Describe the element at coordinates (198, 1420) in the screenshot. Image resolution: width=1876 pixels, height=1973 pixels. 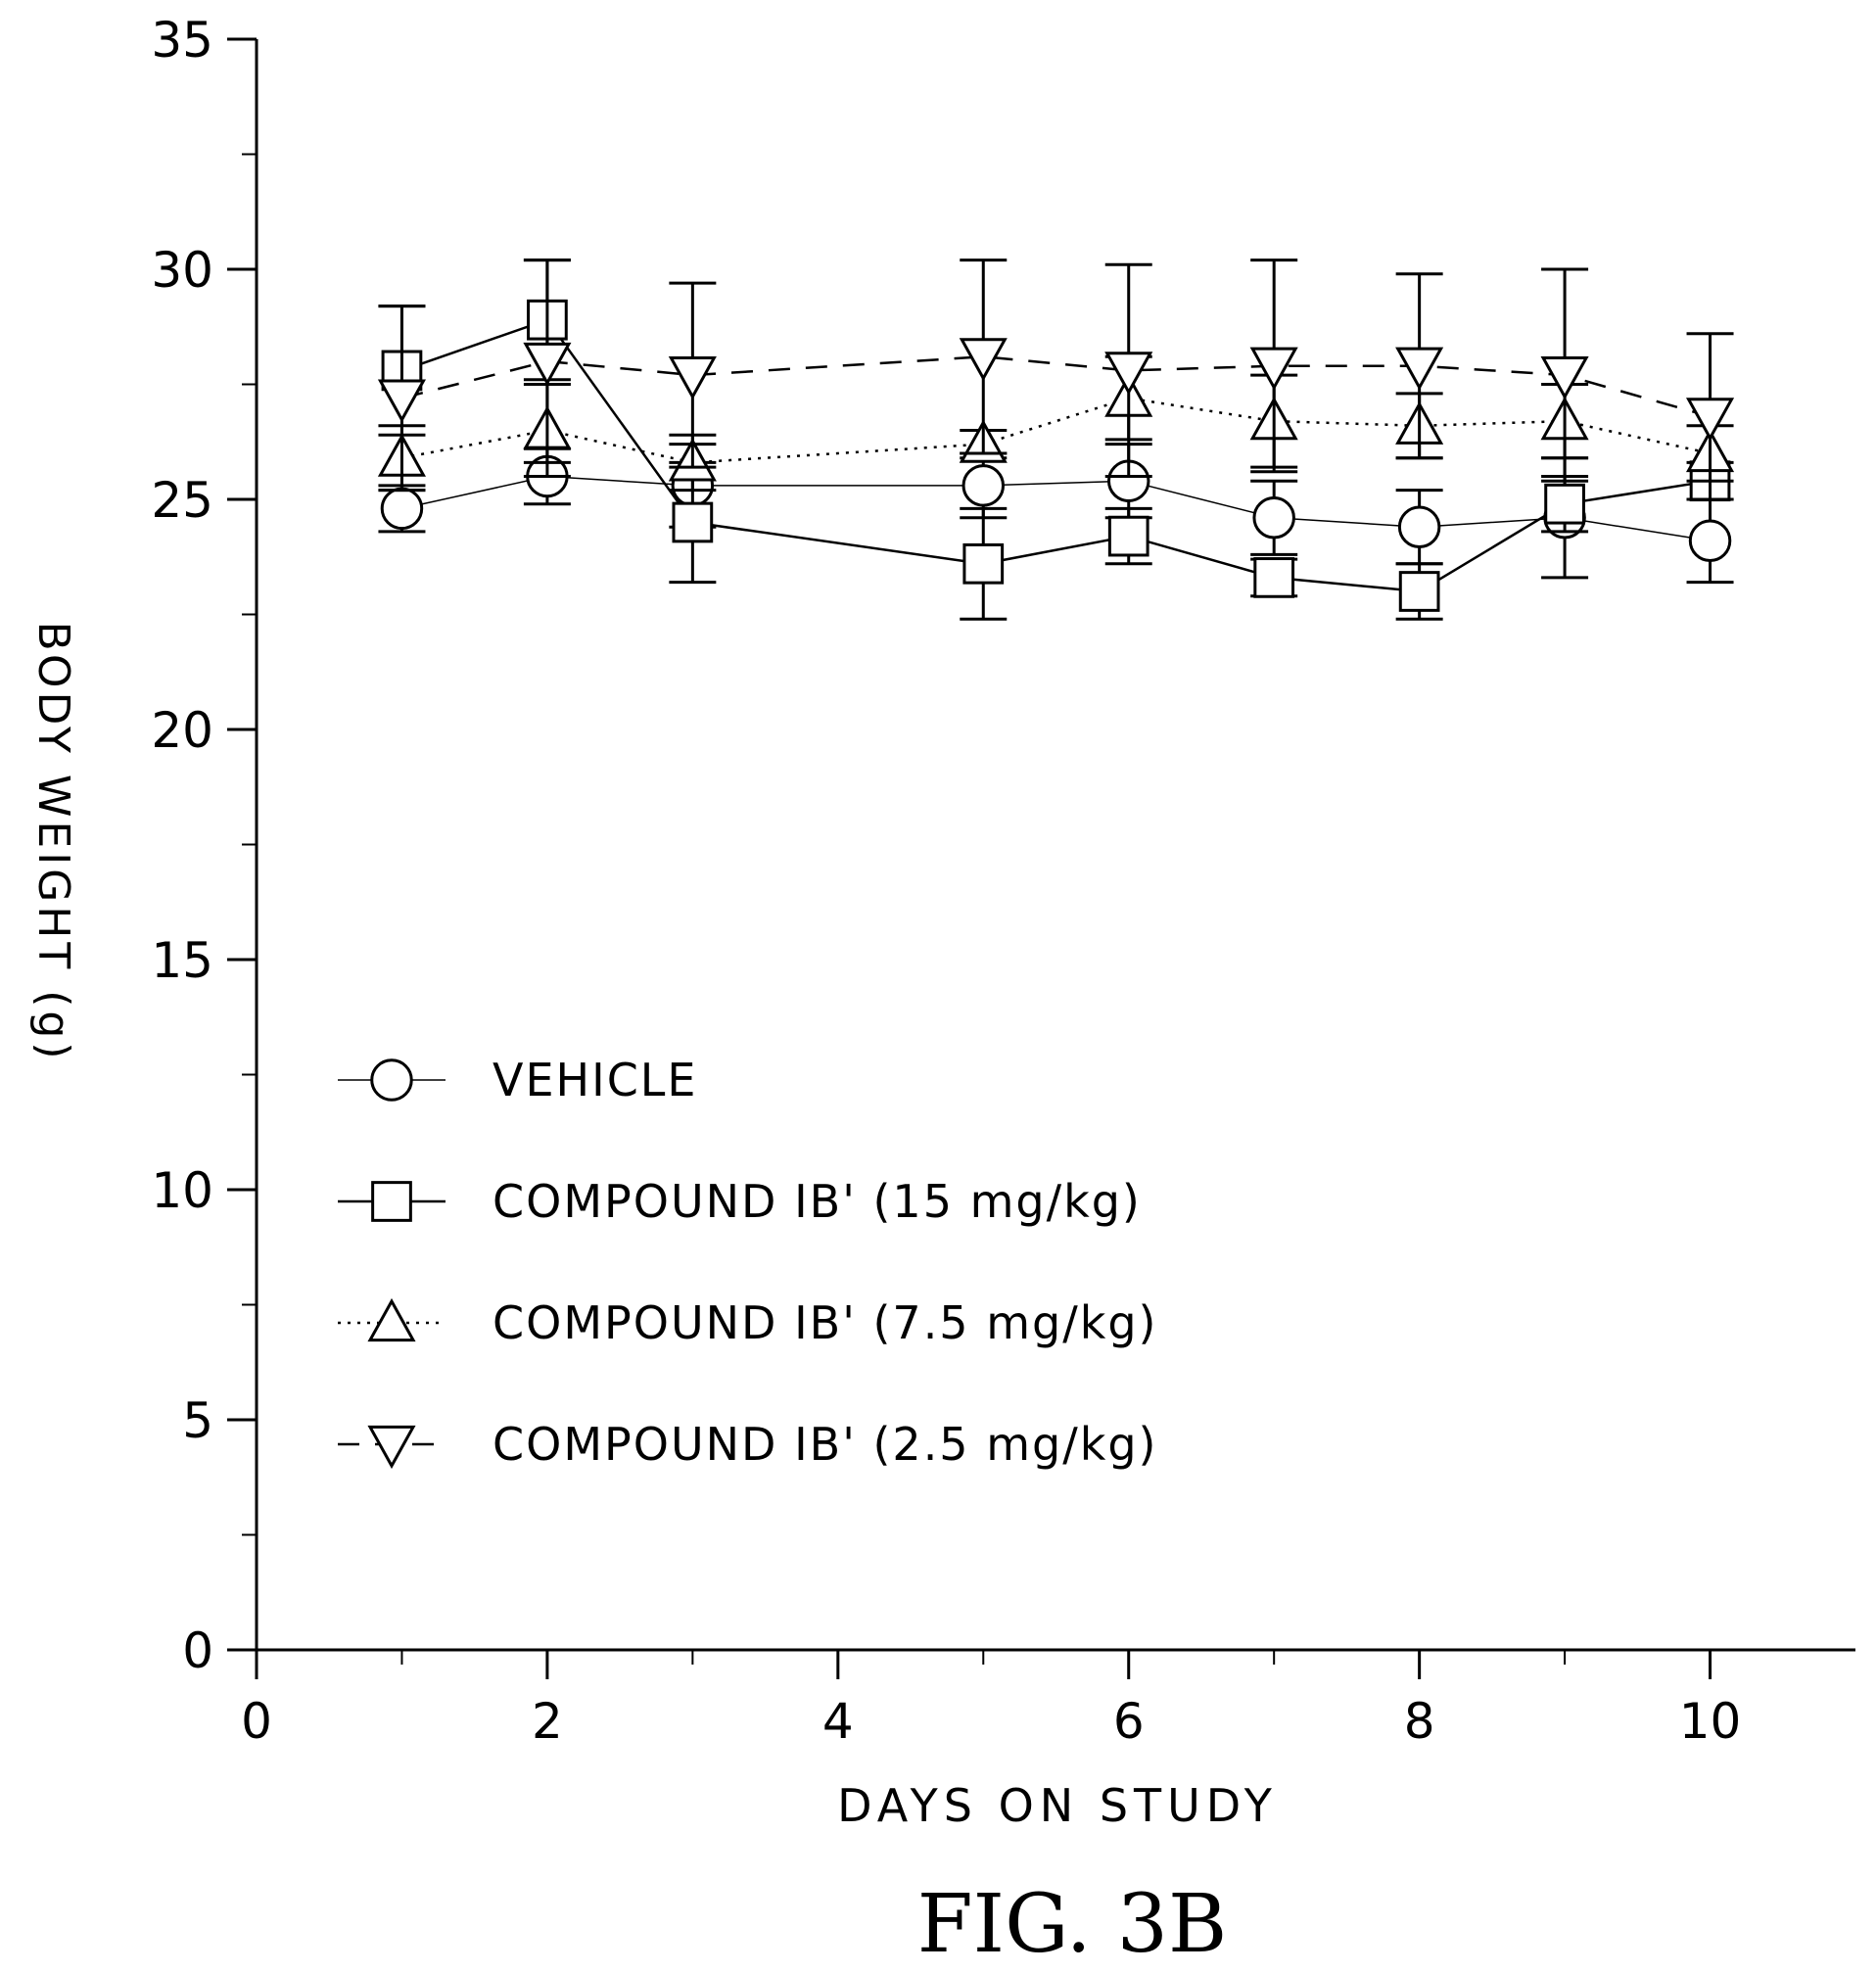
I see `y-tick-label: 5` at that location.